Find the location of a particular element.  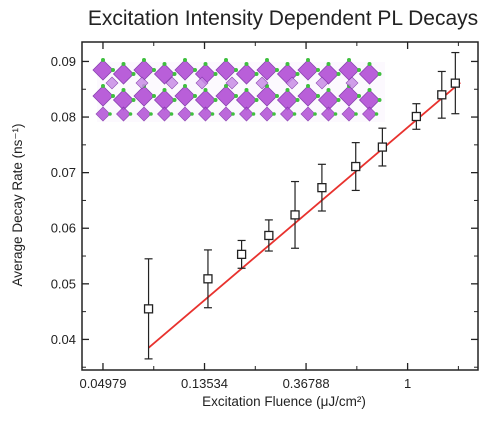

y-tick-label: 0.07 is located at coordinates (63, 172).